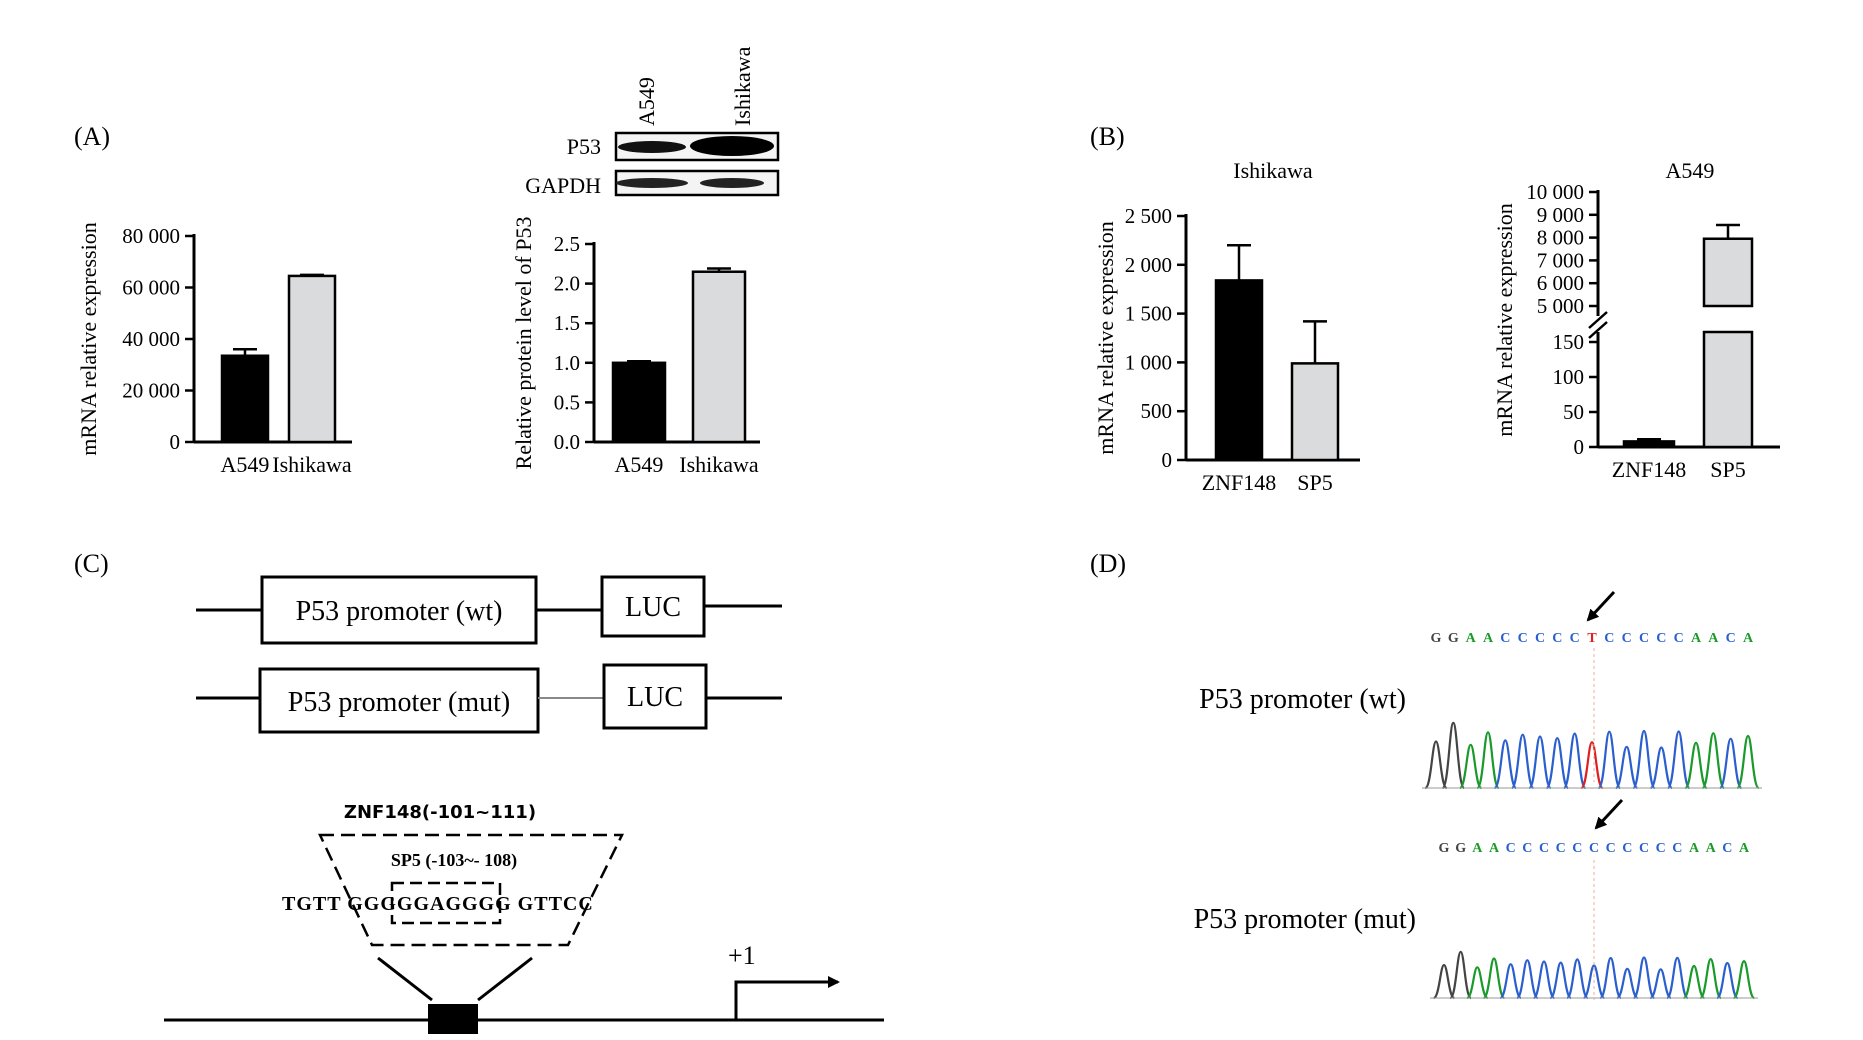 This screenshot has width=1863, height=1040. I want to click on seq-wt-label: P53 promoter (wt), so click(1302, 699).